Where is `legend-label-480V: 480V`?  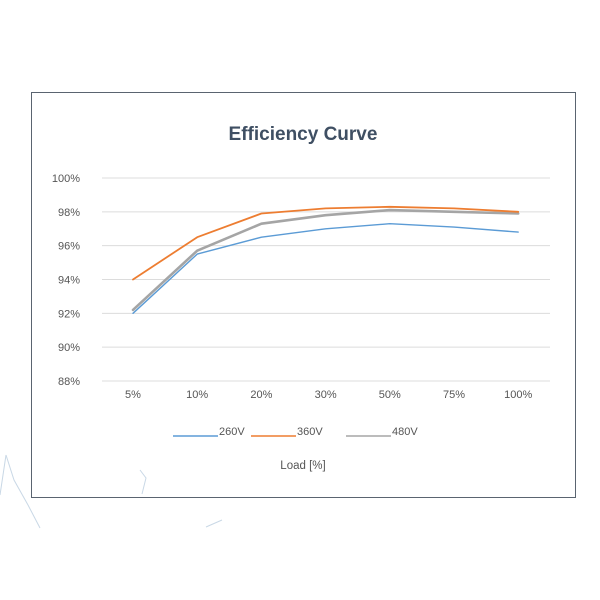
legend-label-480V: 480V is located at coordinates (405, 432).